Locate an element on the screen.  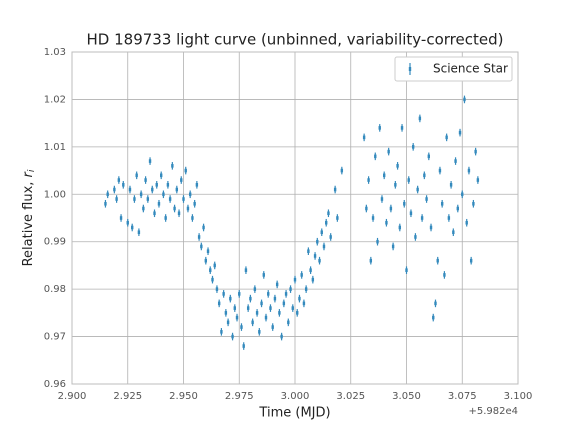
x-tick-label: 2.950 is located at coordinates (183, 396).